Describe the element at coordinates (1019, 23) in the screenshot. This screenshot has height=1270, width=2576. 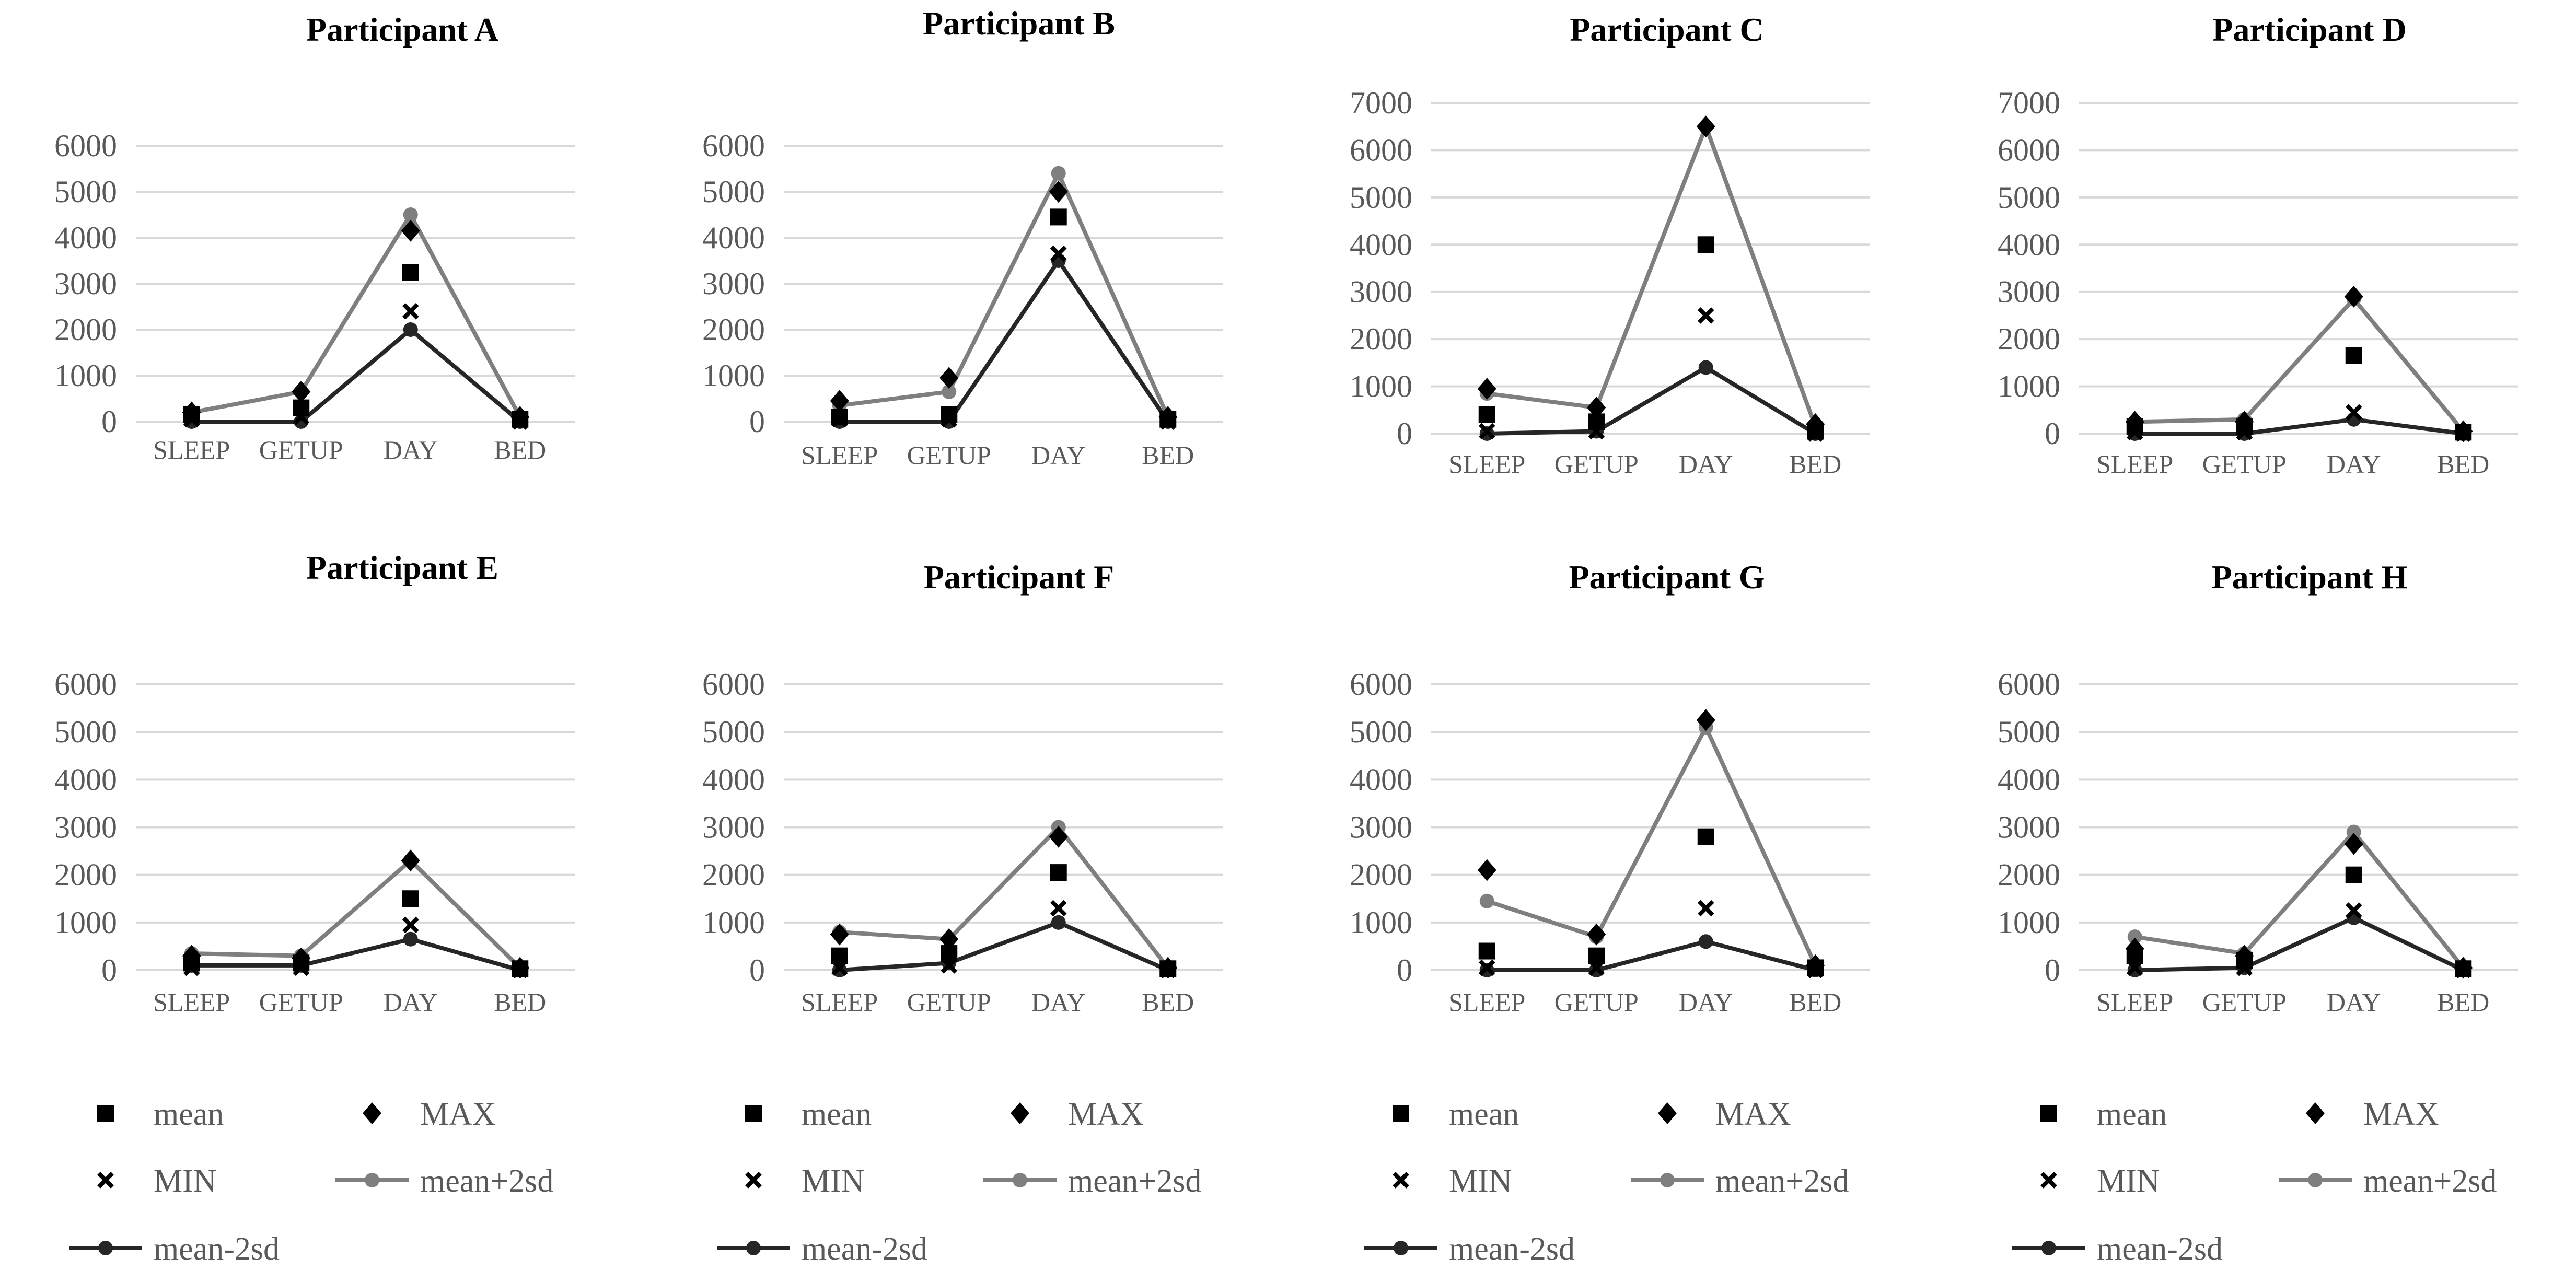
I see `chart-title: Participant B` at that location.